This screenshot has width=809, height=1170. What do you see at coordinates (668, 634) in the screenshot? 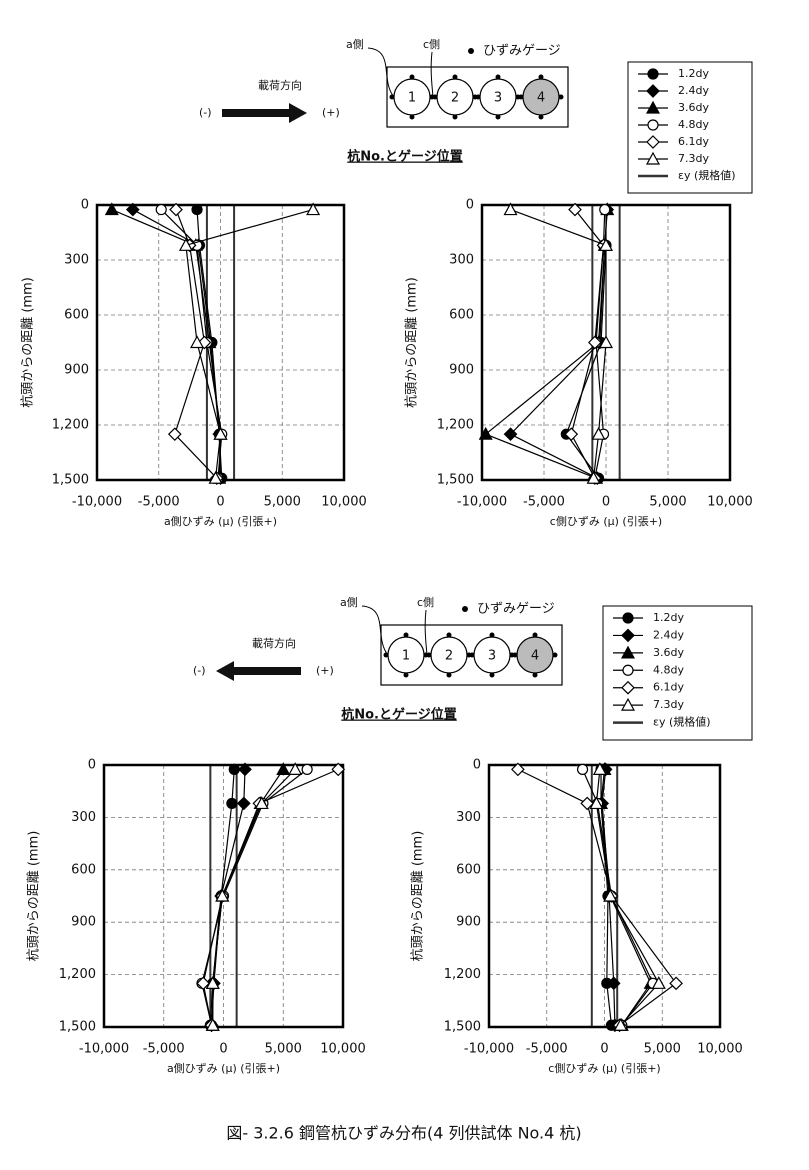
I see `legend-label: 2.4dy` at bounding box center [668, 634].